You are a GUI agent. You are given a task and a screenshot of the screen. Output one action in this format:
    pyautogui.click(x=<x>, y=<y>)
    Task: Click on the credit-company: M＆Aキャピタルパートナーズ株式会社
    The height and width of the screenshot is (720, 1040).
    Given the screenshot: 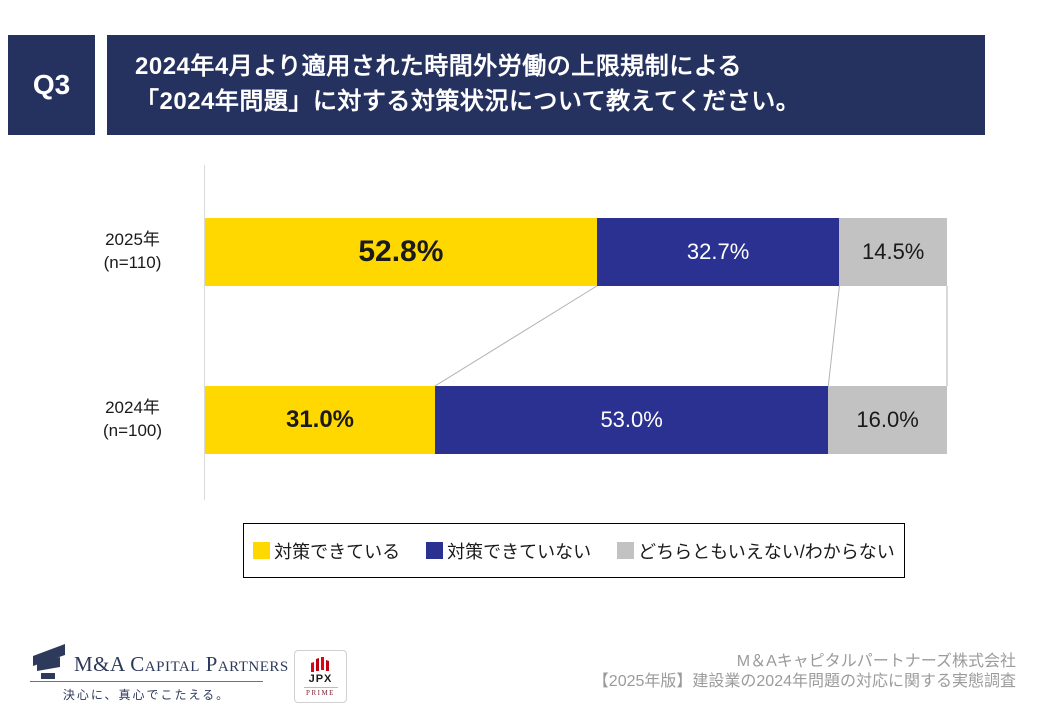 What is the action you would take?
    pyautogui.click(x=876, y=661)
    